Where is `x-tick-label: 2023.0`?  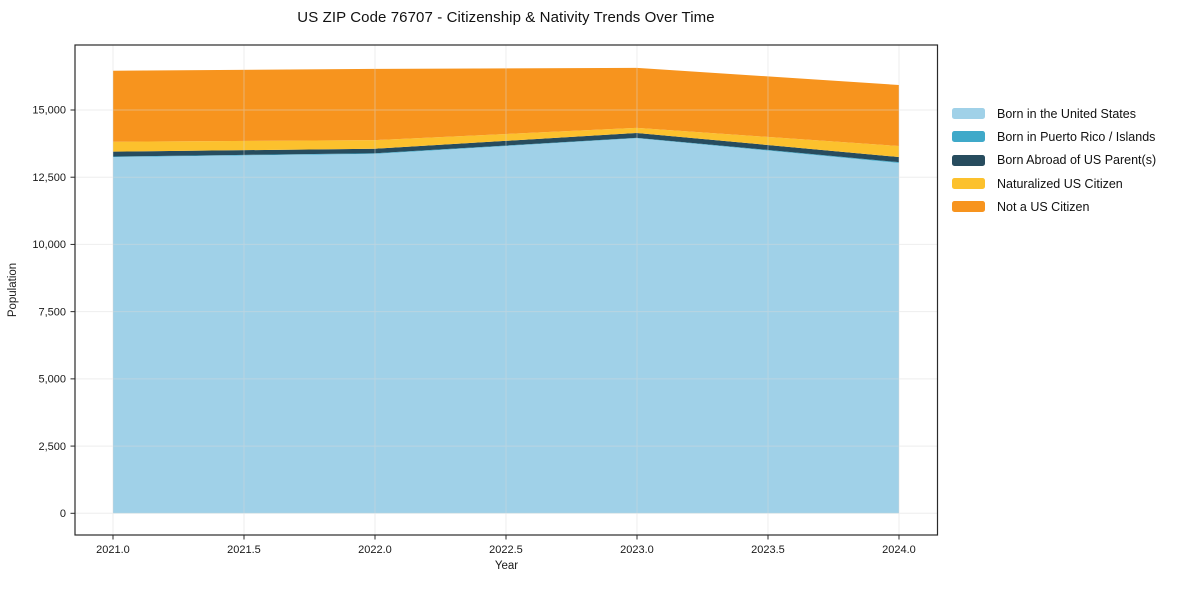 x-tick-label: 2023.0 is located at coordinates (637, 550).